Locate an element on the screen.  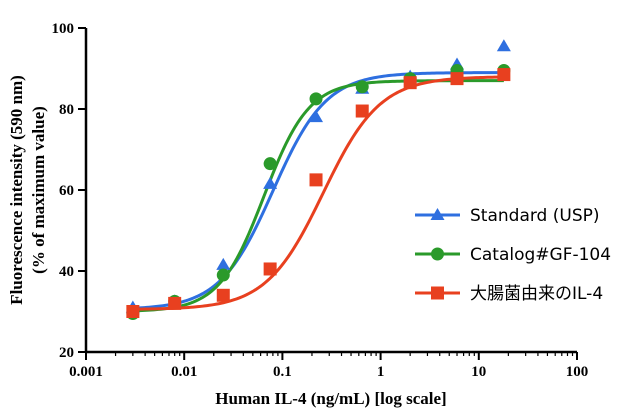
y-tick-label: 100 is located at coordinates (63, 29).